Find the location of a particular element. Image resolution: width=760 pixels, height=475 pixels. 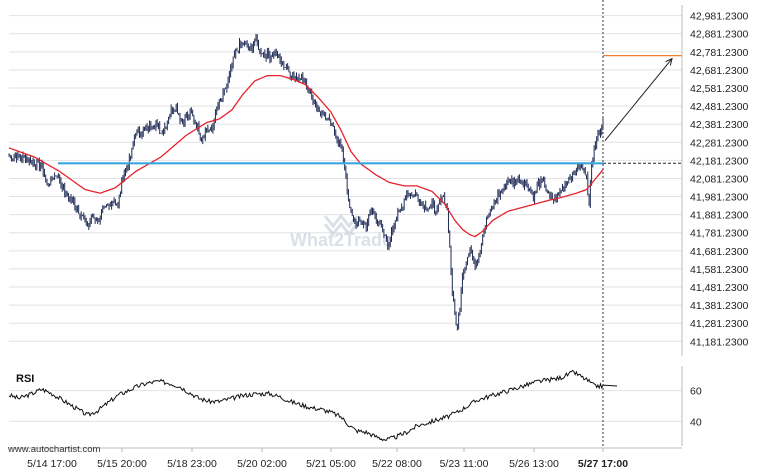

time-tick-label: 5/21 05:00 is located at coordinates (331, 464).